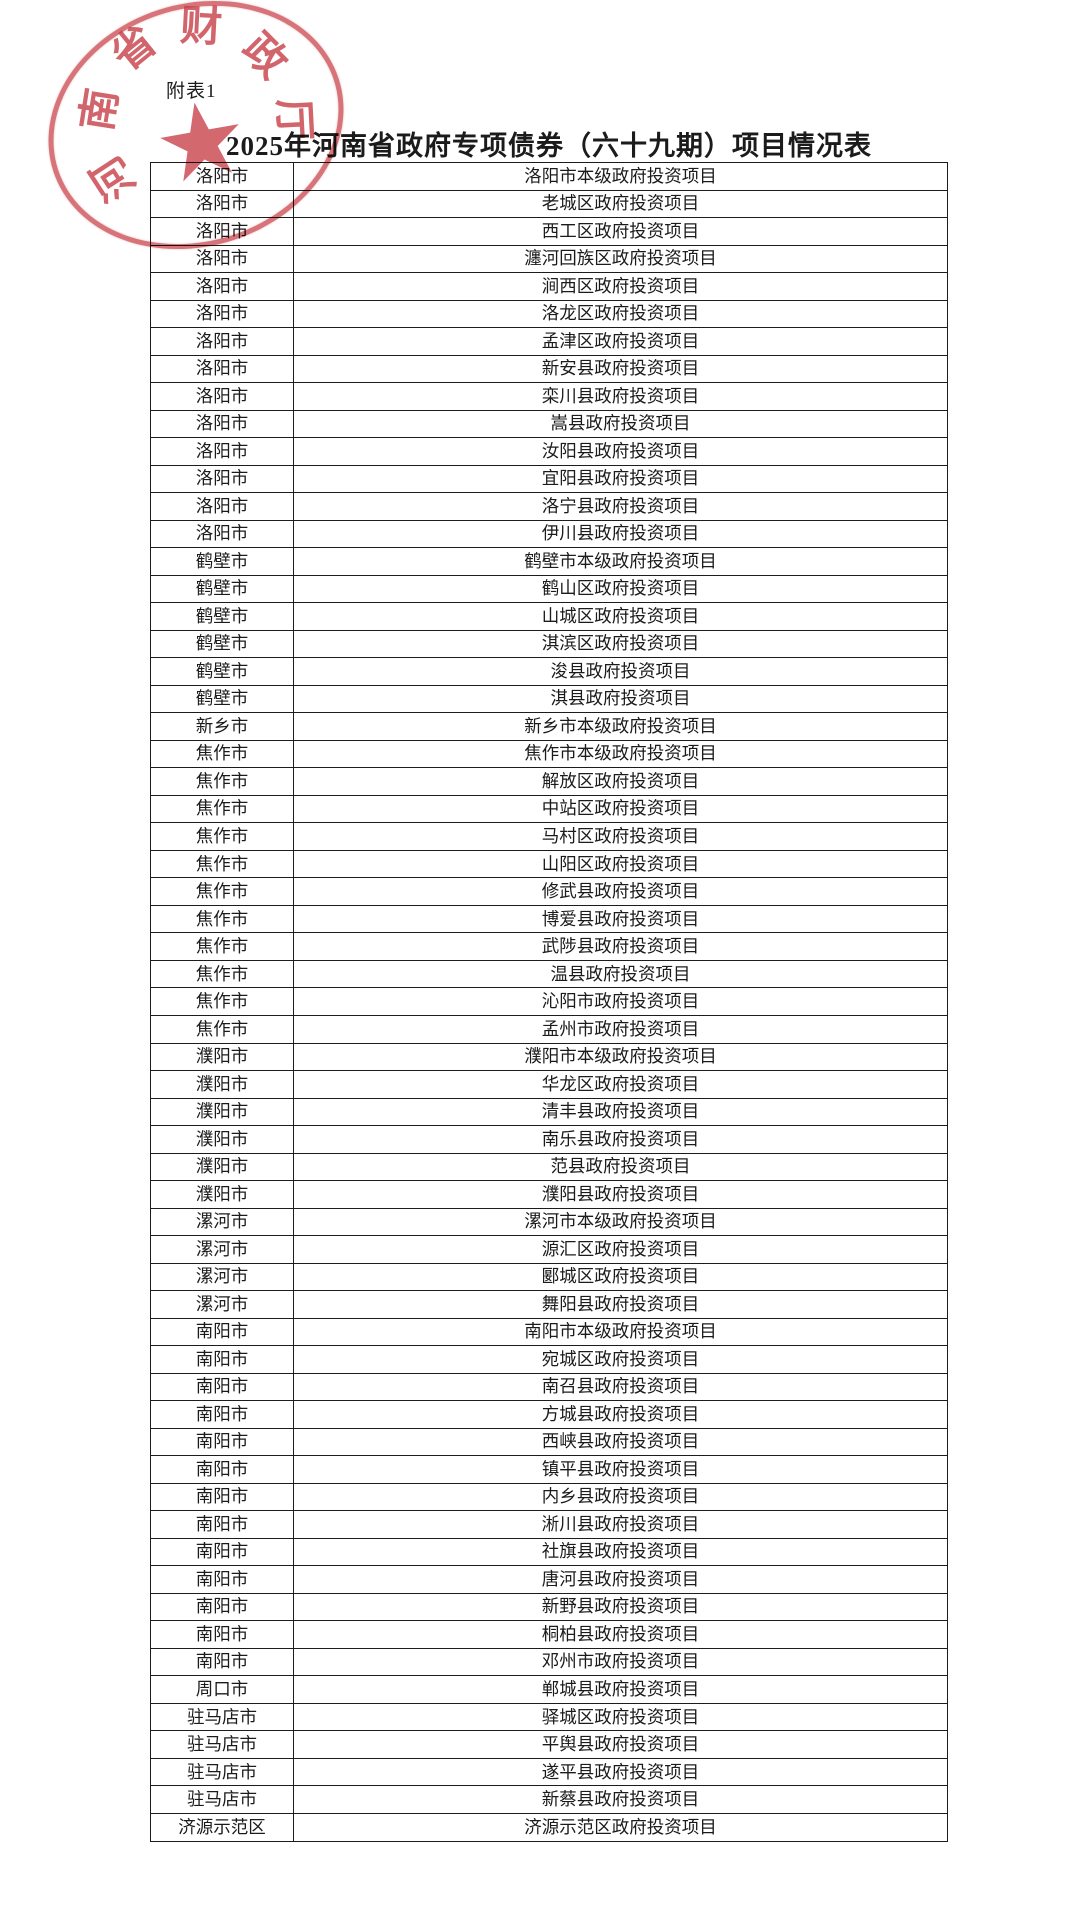 This screenshot has height=1925, width=1080. I want to click on table-row: 焦作市 马村区政府投资项目, so click(549, 836).